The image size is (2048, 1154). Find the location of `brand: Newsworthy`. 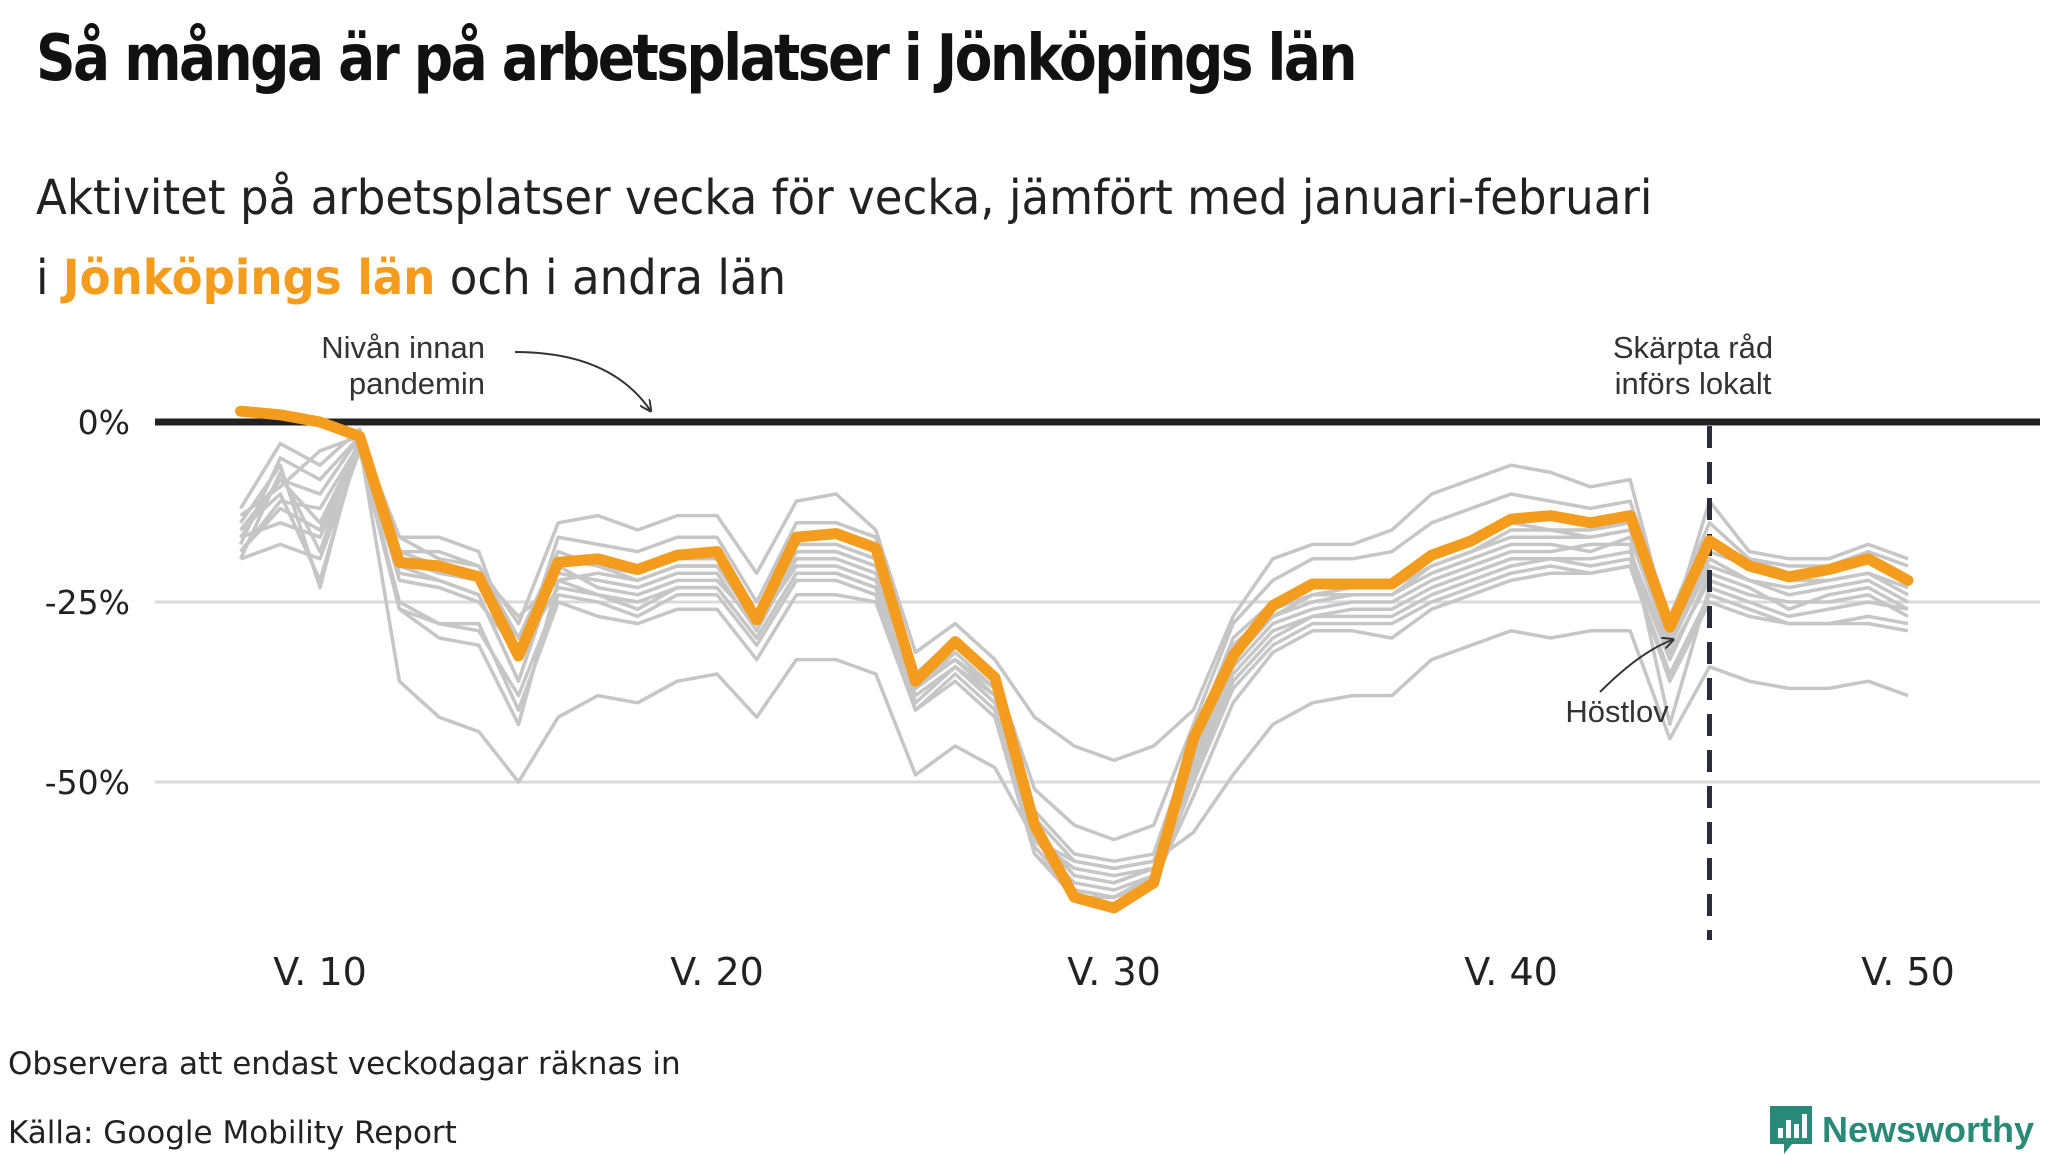

brand: Newsworthy is located at coordinates (1901, 1130).